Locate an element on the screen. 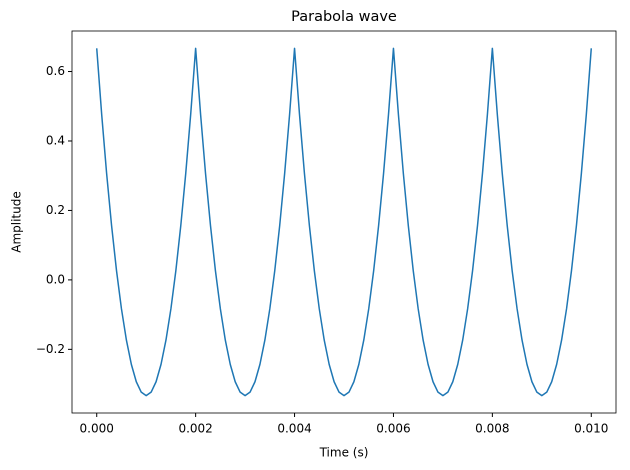  y-axis-label: Amplitude is located at coordinates (17, 222).